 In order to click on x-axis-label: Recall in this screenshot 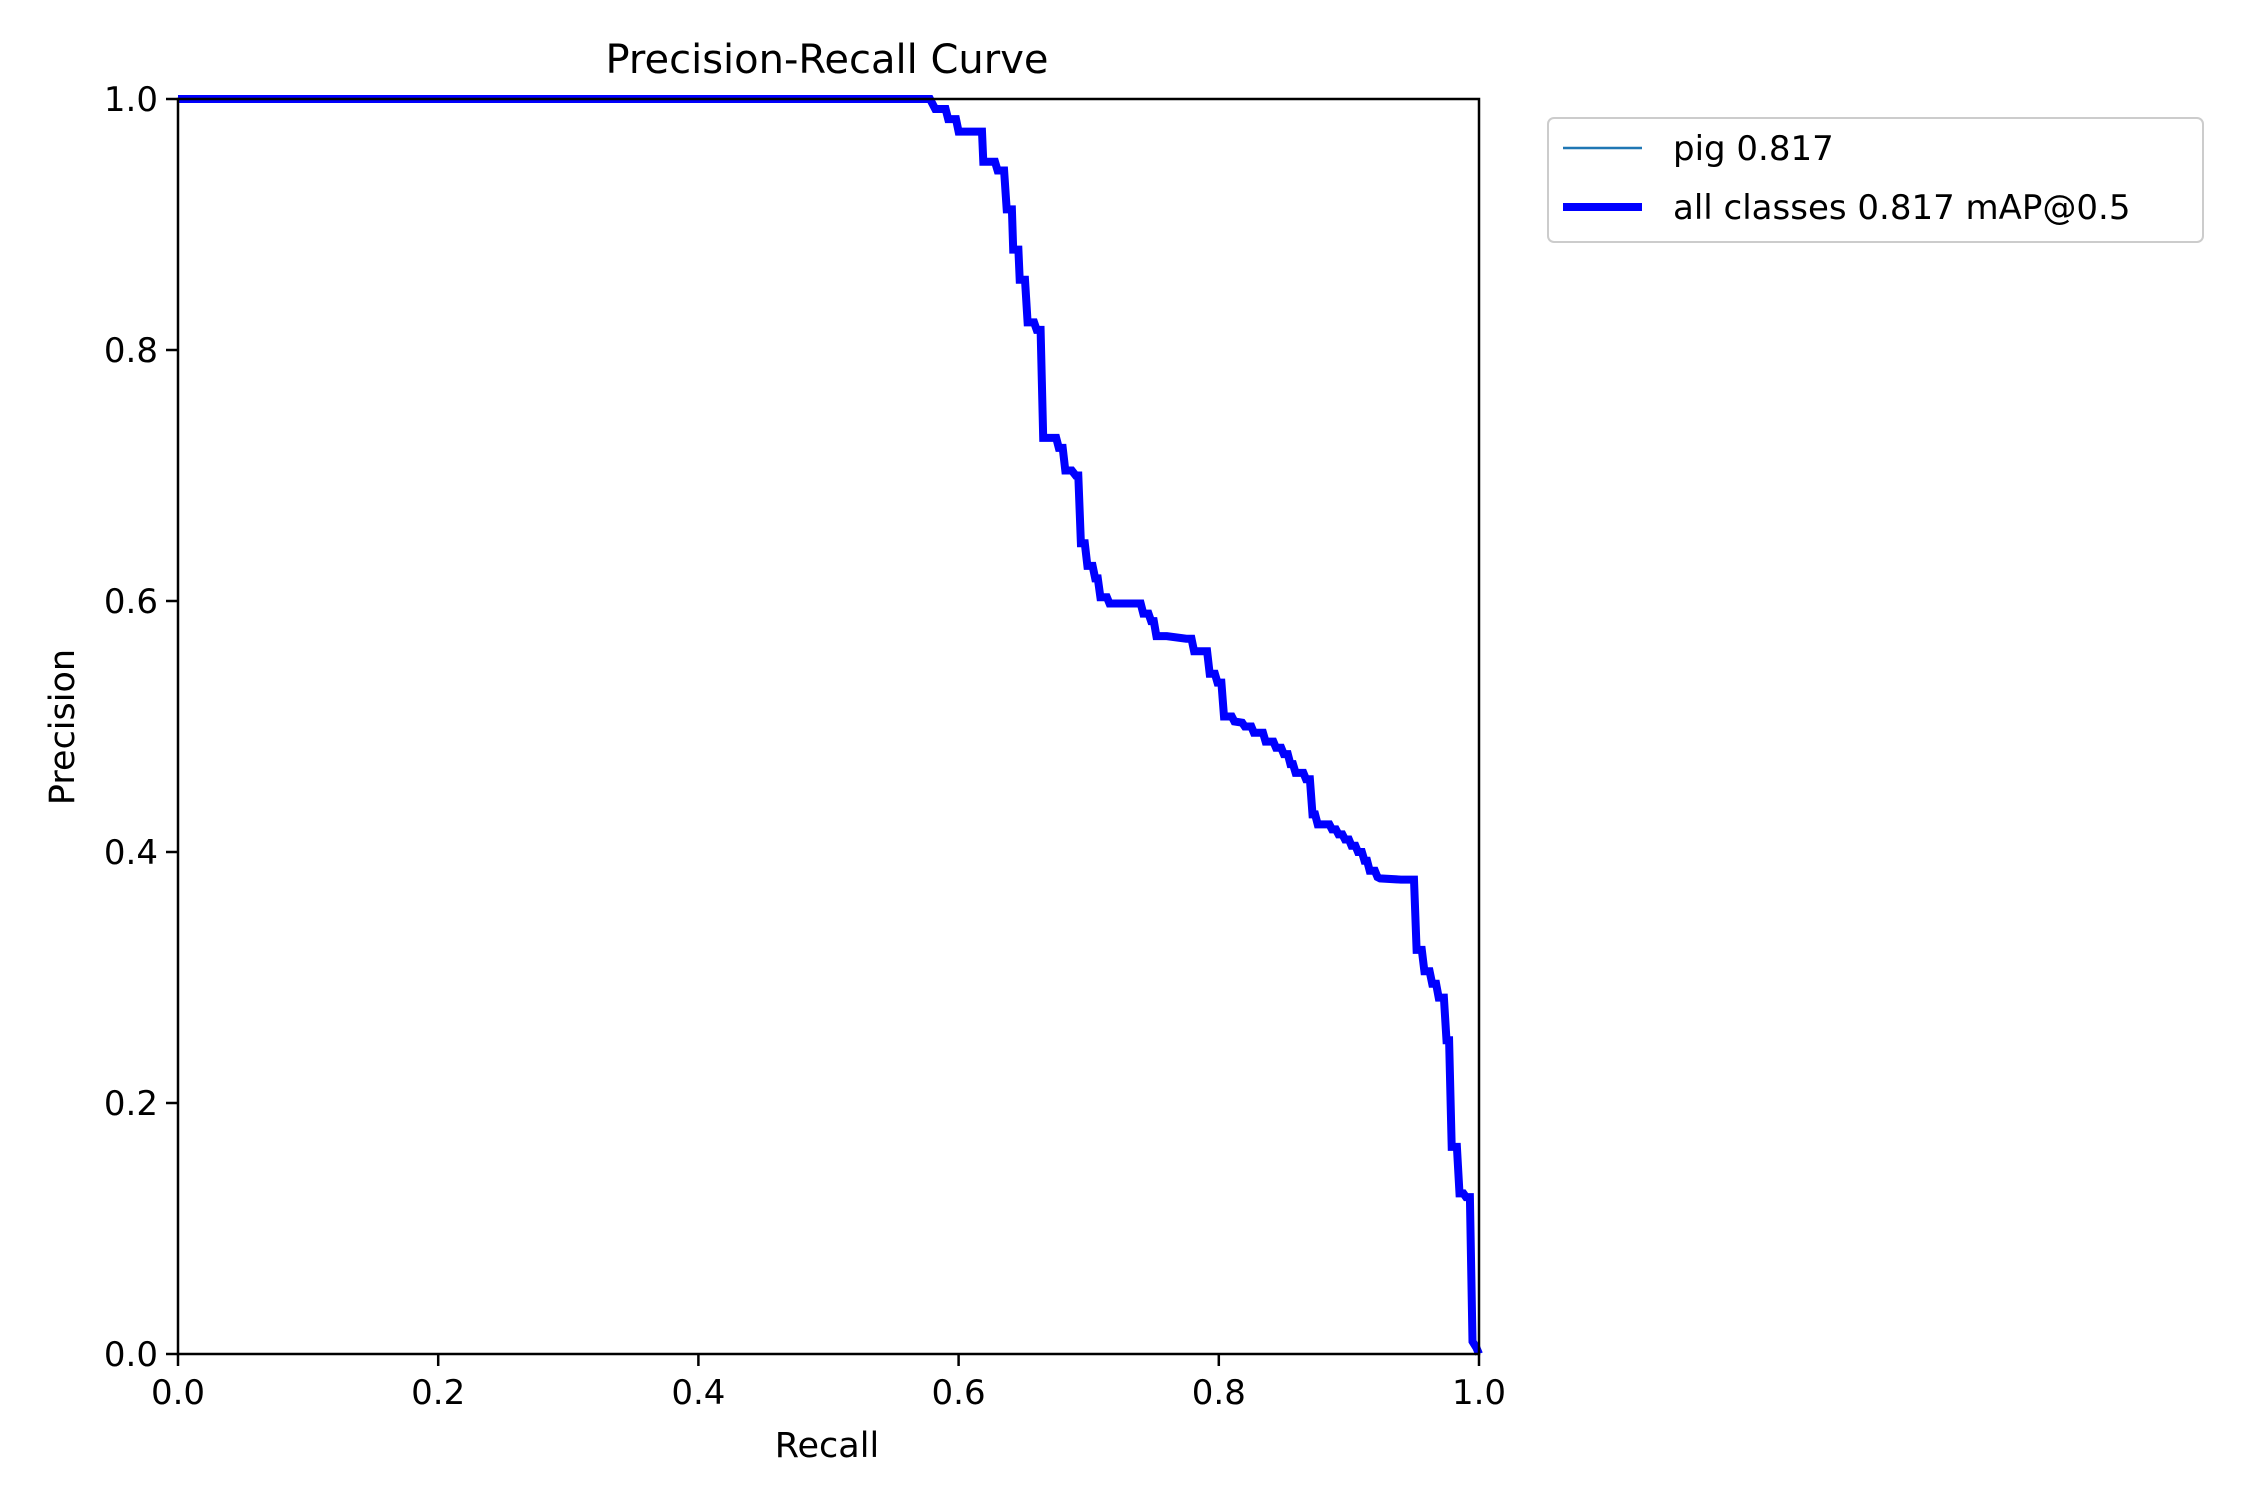, I will do `click(827, 1446)`.